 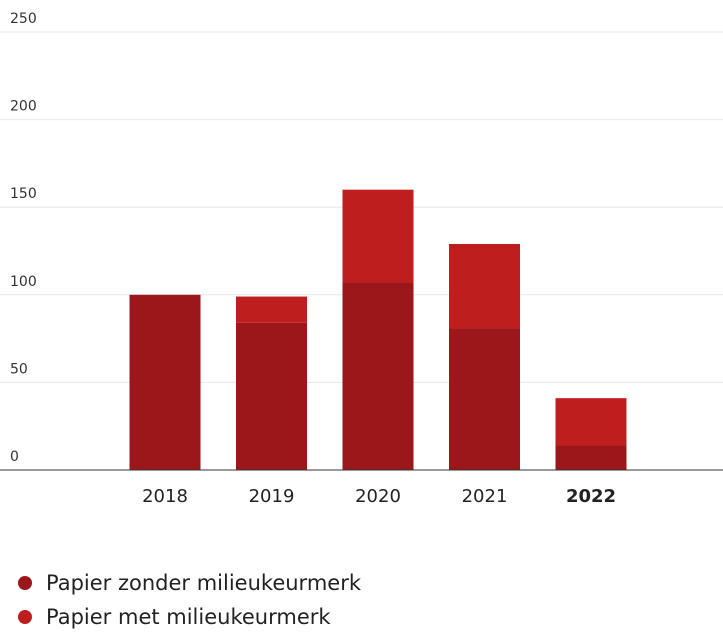 I want to click on legend-label-zonder: Papier zonder milieukeurmerk, so click(x=203, y=583).